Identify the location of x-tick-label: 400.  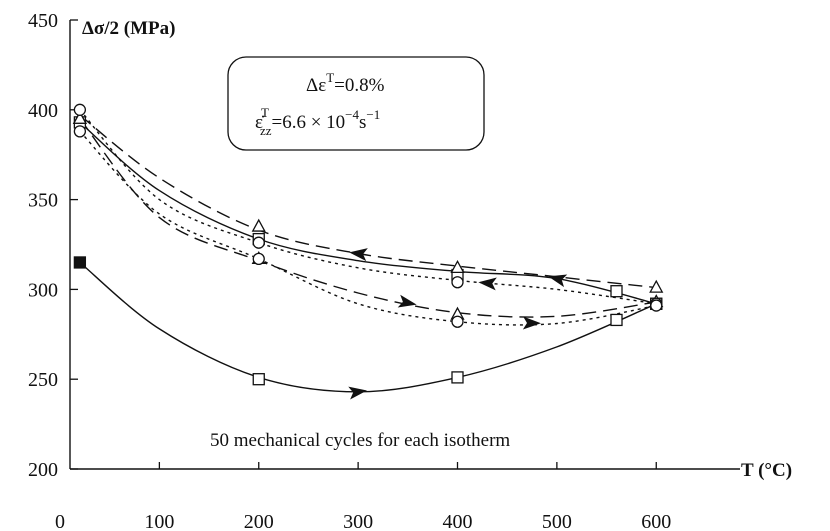
(458, 521).